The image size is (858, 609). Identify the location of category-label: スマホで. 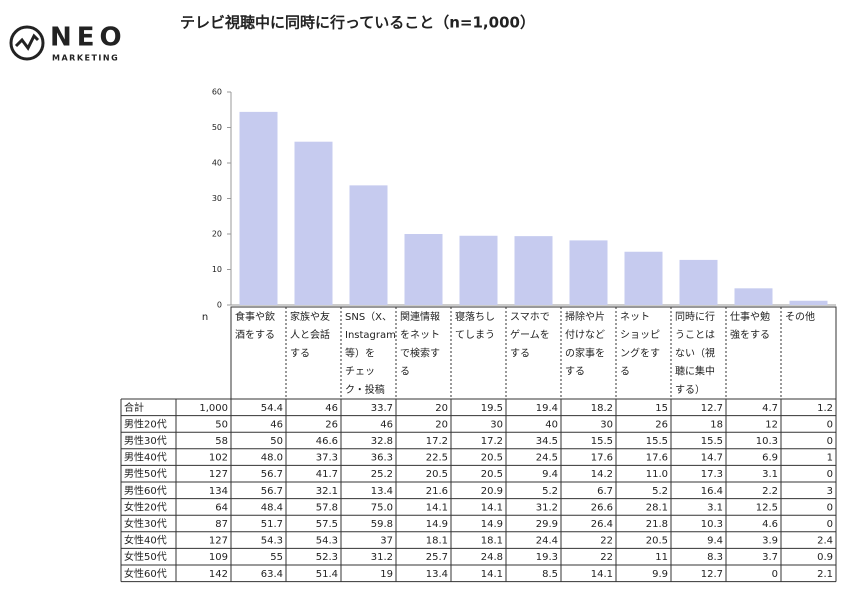
(530, 317).